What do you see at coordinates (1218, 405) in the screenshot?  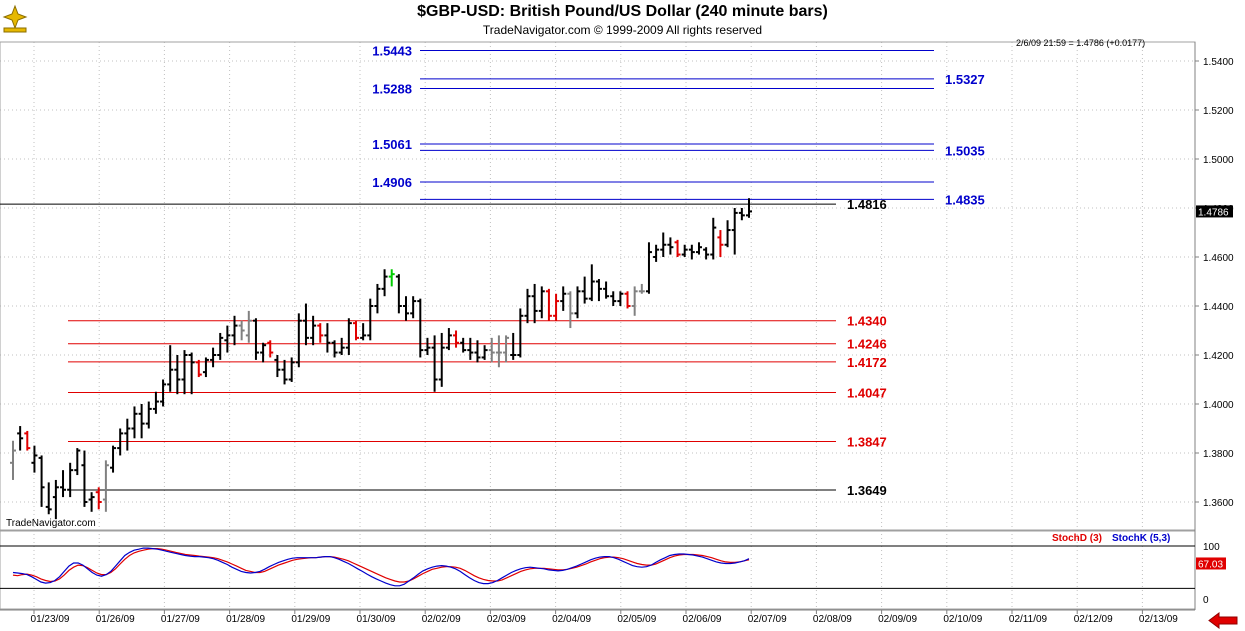 I see `y-tick-label: 1.4000` at bounding box center [1218, 405].